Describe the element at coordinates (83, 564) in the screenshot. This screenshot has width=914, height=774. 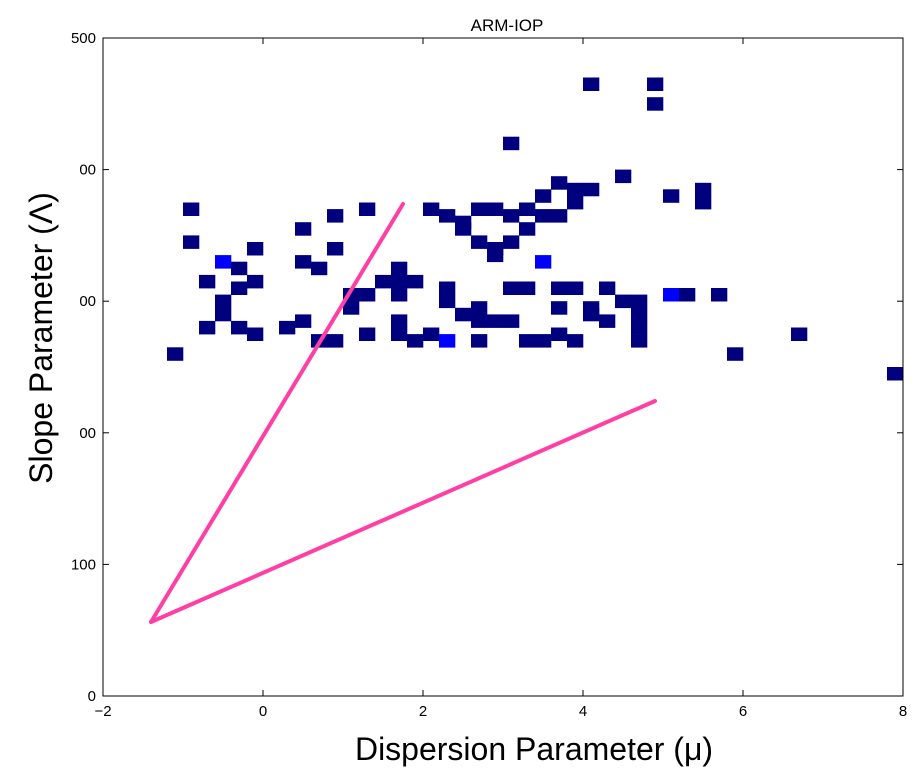
I see `y-tick-label: 100` at that location.